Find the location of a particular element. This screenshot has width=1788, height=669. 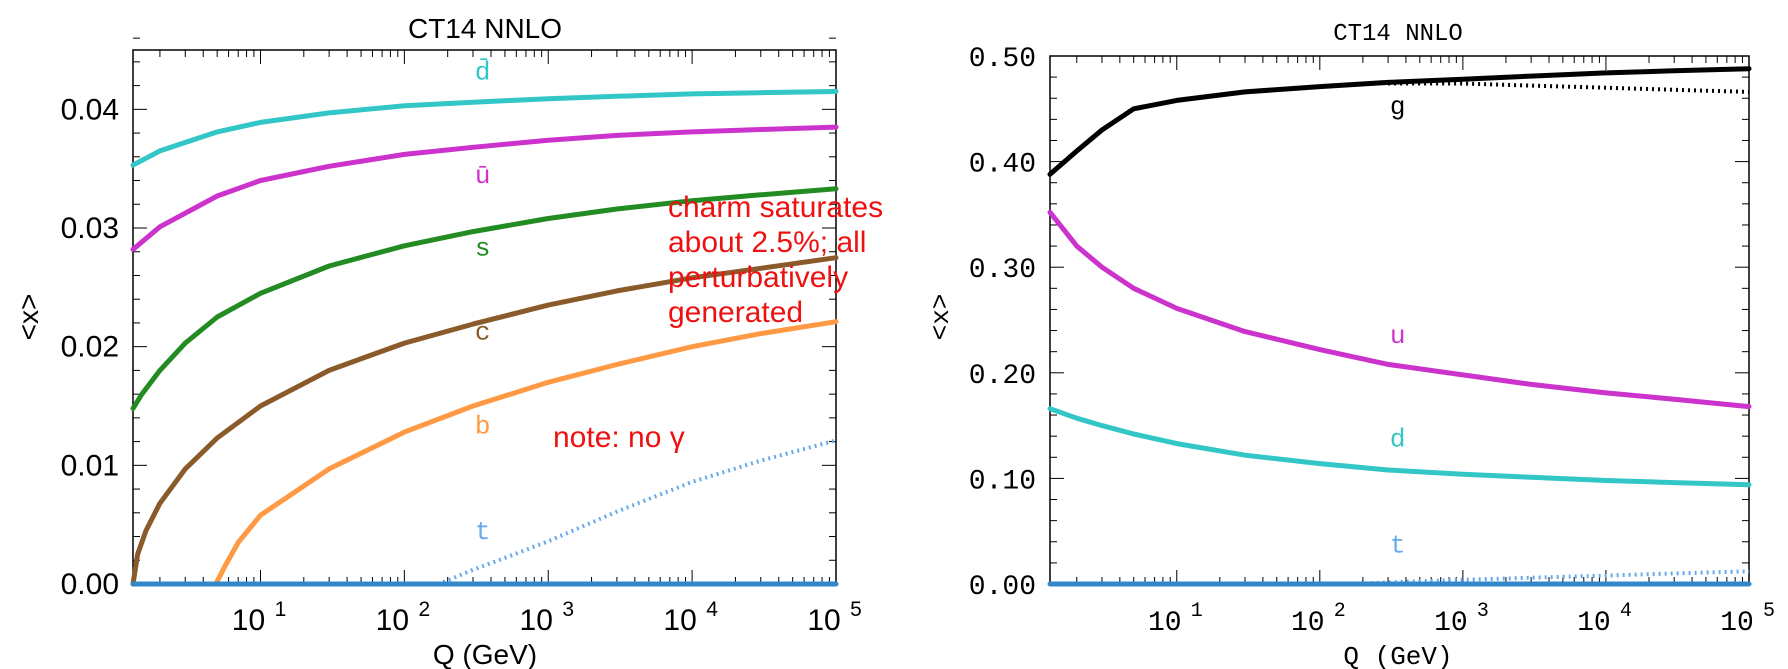

series-label-d: d̄ is located at coordinates (483, 72).